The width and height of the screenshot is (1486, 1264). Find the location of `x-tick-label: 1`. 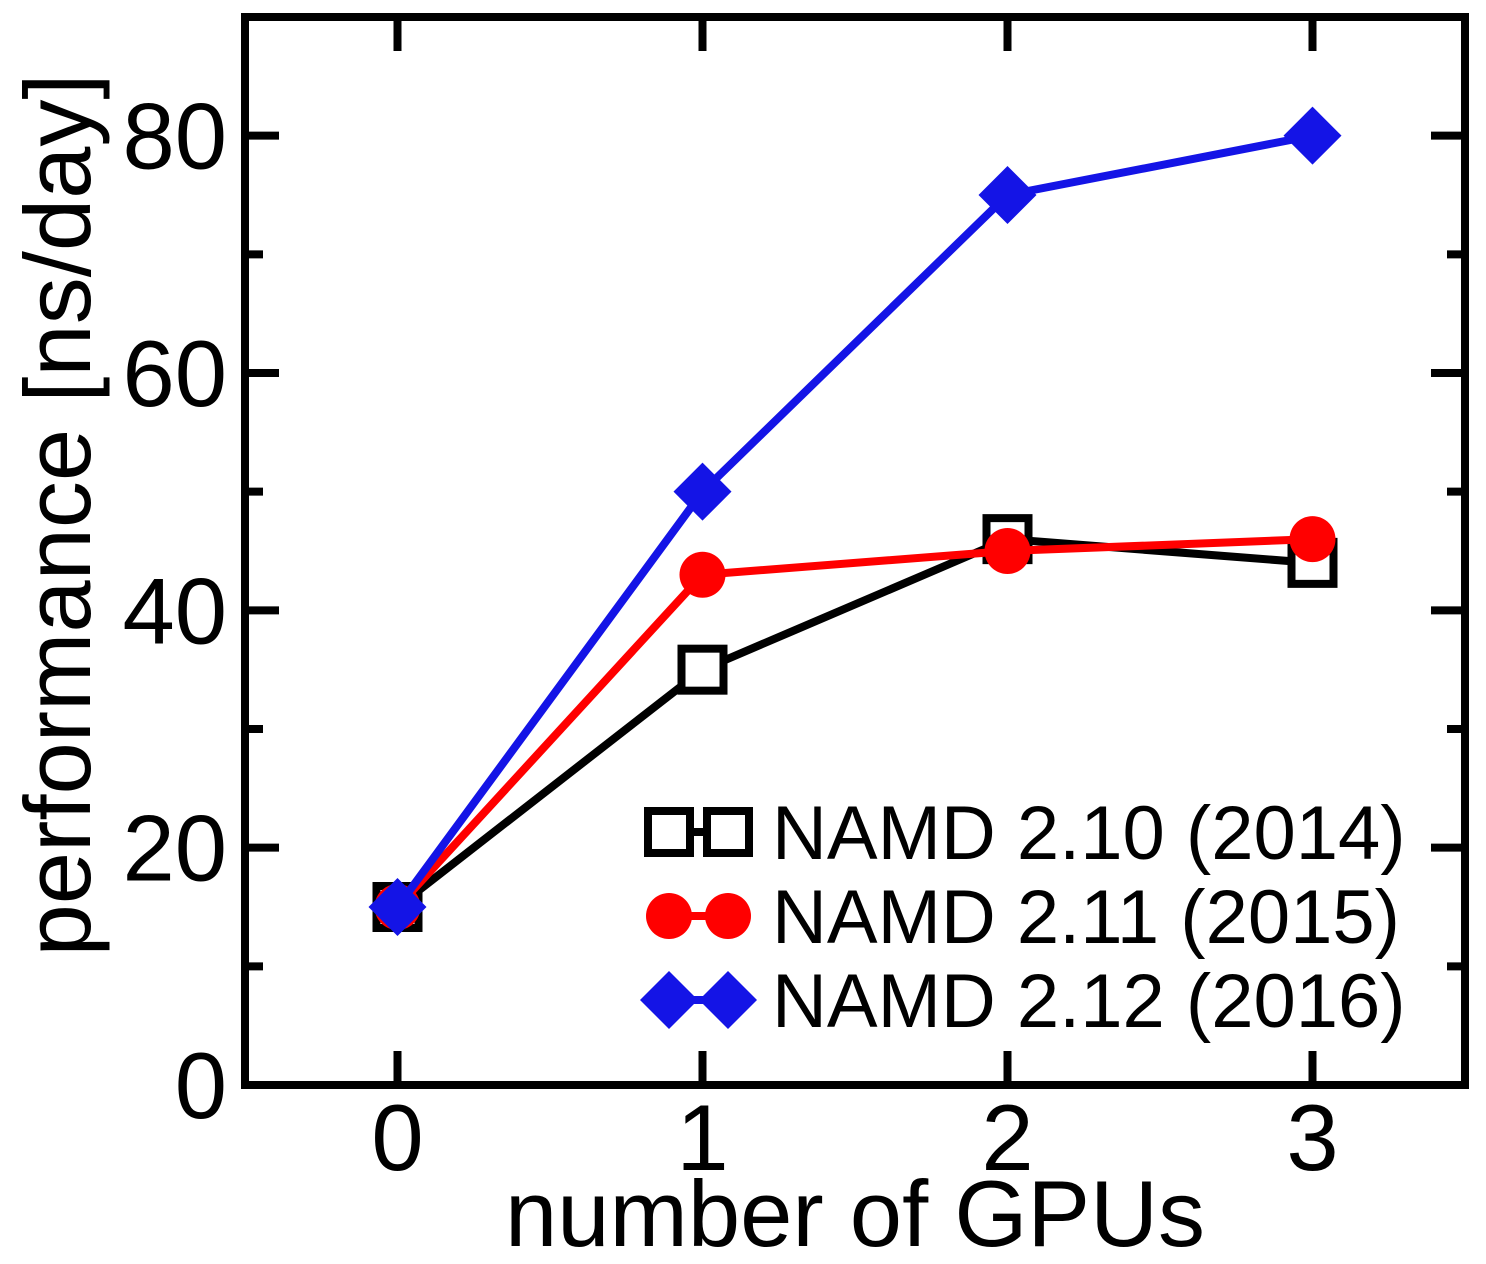

x-tick-label: 1 is located at coordinates (702, 1137).